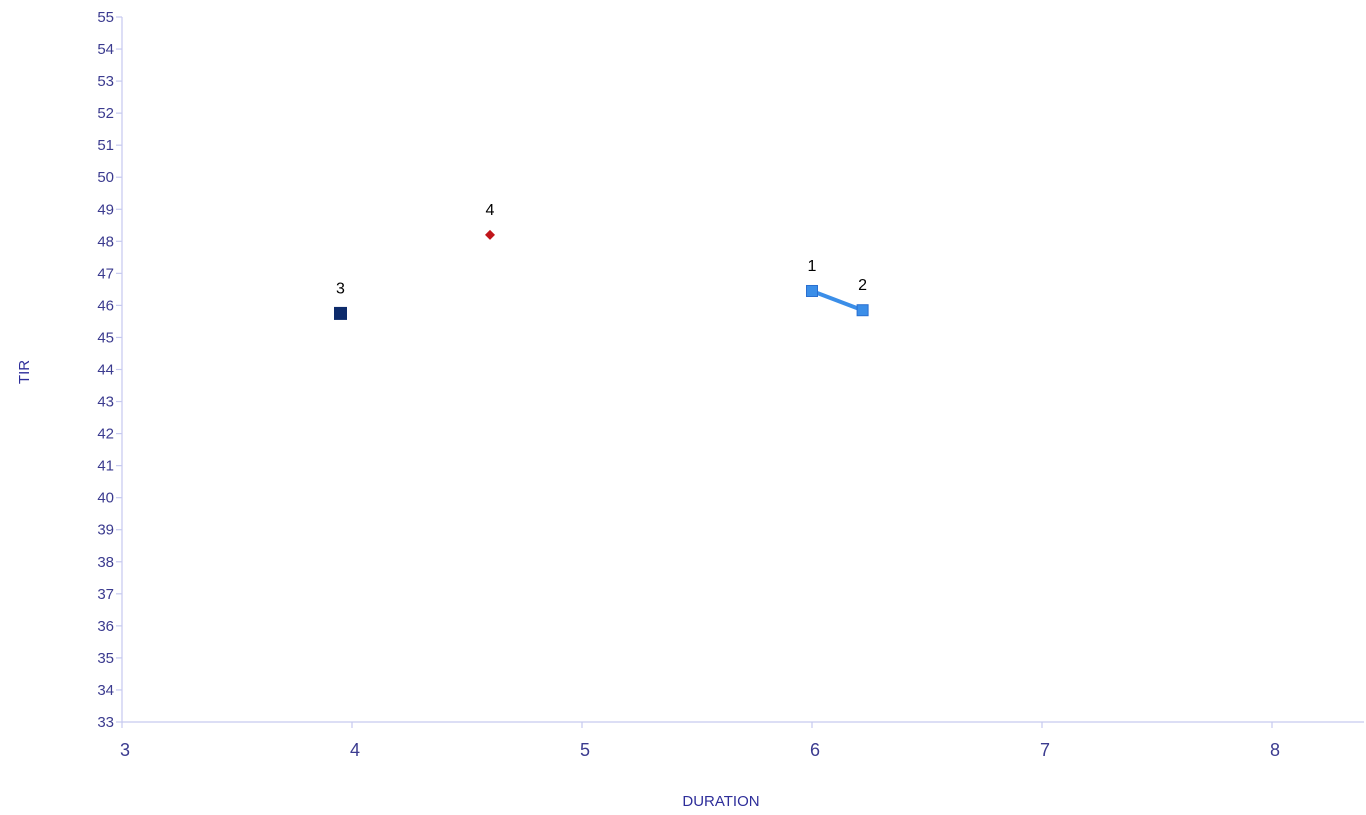 This screenshot has height=815, width=1366. I want to click on y-tick-label: 50, so click(105, 177).